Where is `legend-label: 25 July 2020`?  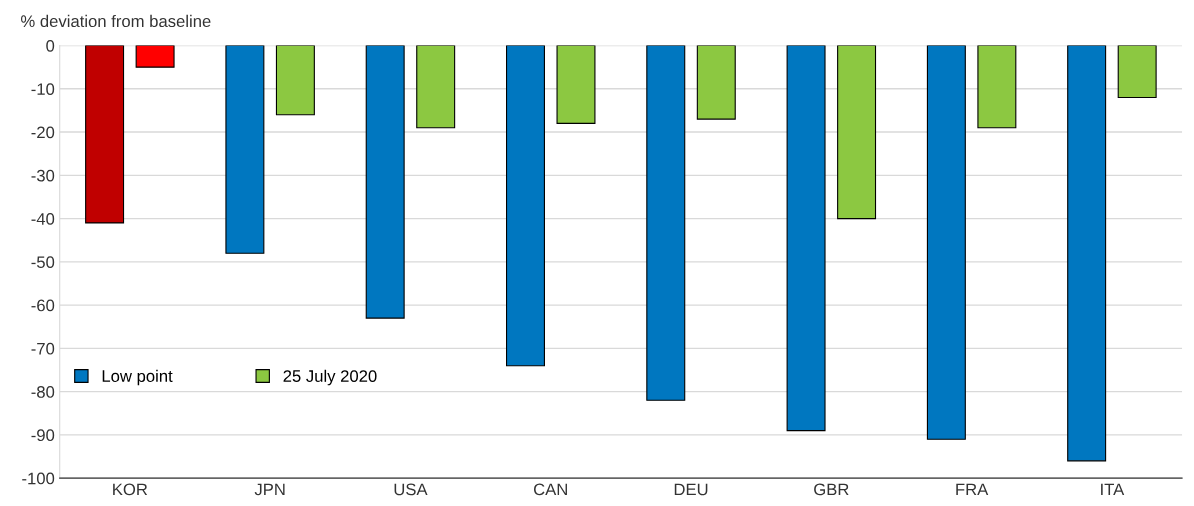
legend-label: 25 July 2020 is located at coordinates (330, 377).